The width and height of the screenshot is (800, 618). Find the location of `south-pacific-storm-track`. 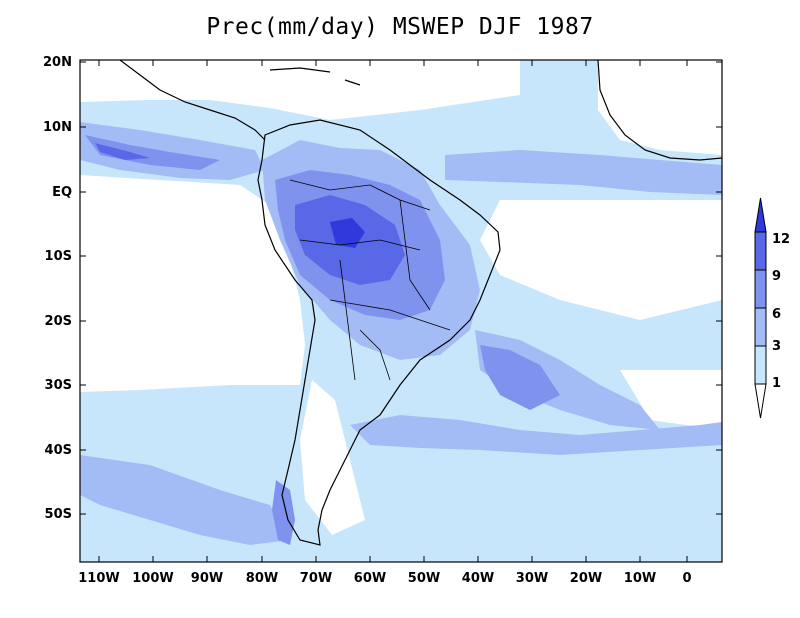

south-pacific-storm-track is located at coordinates (185, 500).